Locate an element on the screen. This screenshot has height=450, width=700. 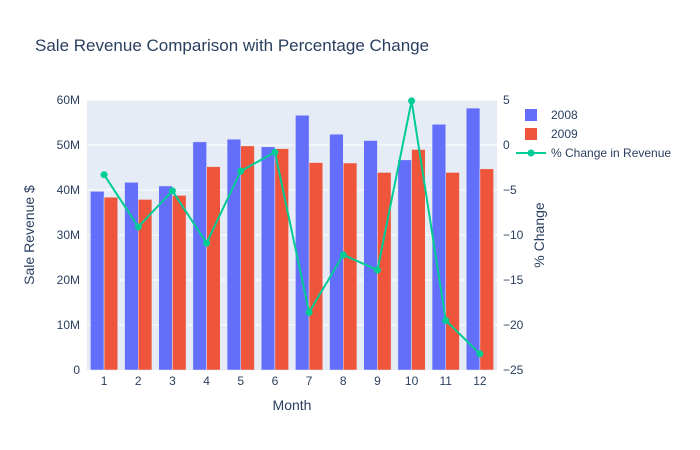
x-tick-label: 12 is located at coordinates (480, 381).